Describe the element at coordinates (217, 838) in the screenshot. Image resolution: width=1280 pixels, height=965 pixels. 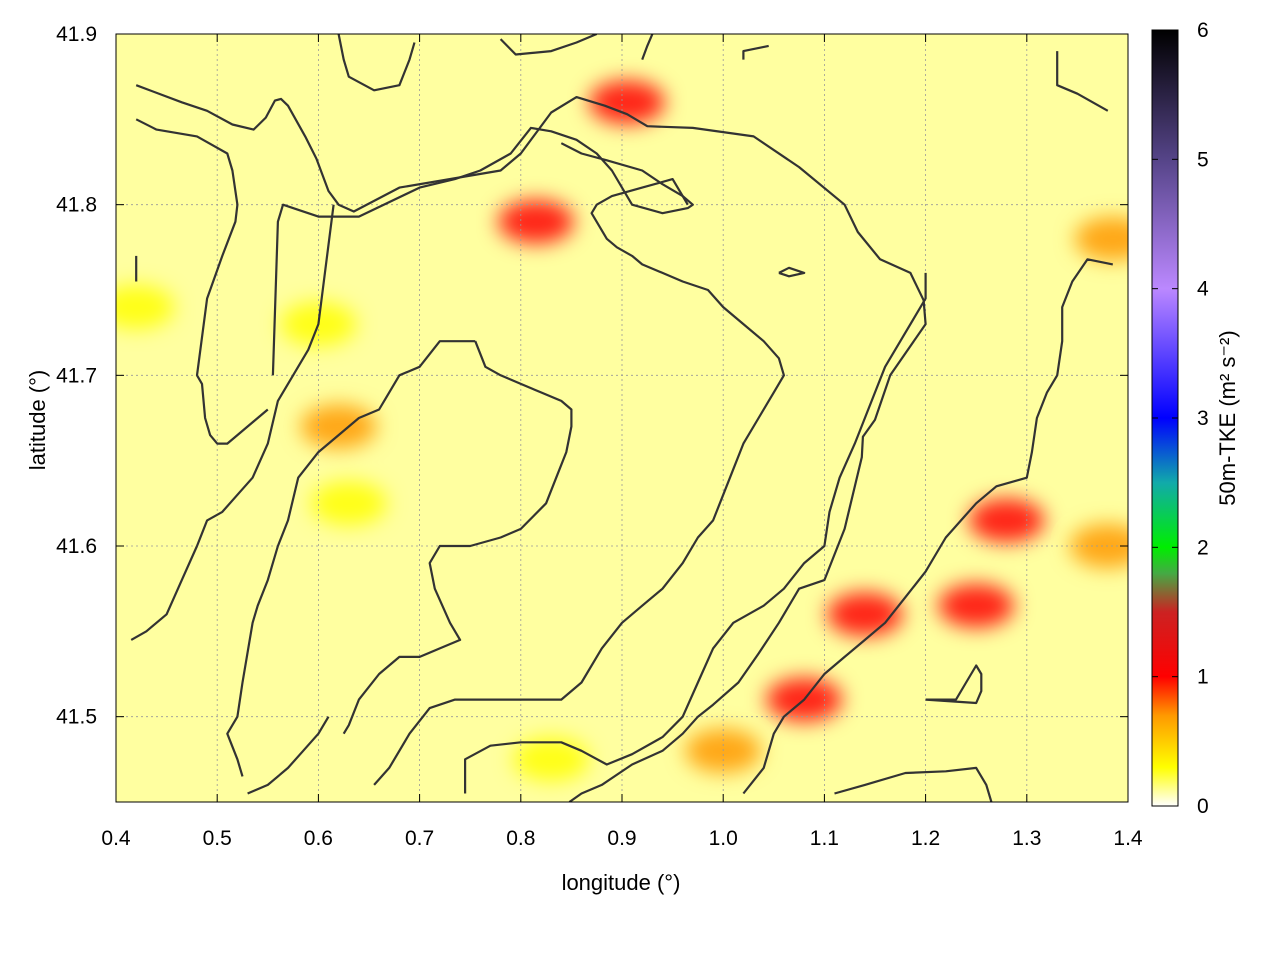
I see `x-tick-label: 0.5` at that location.